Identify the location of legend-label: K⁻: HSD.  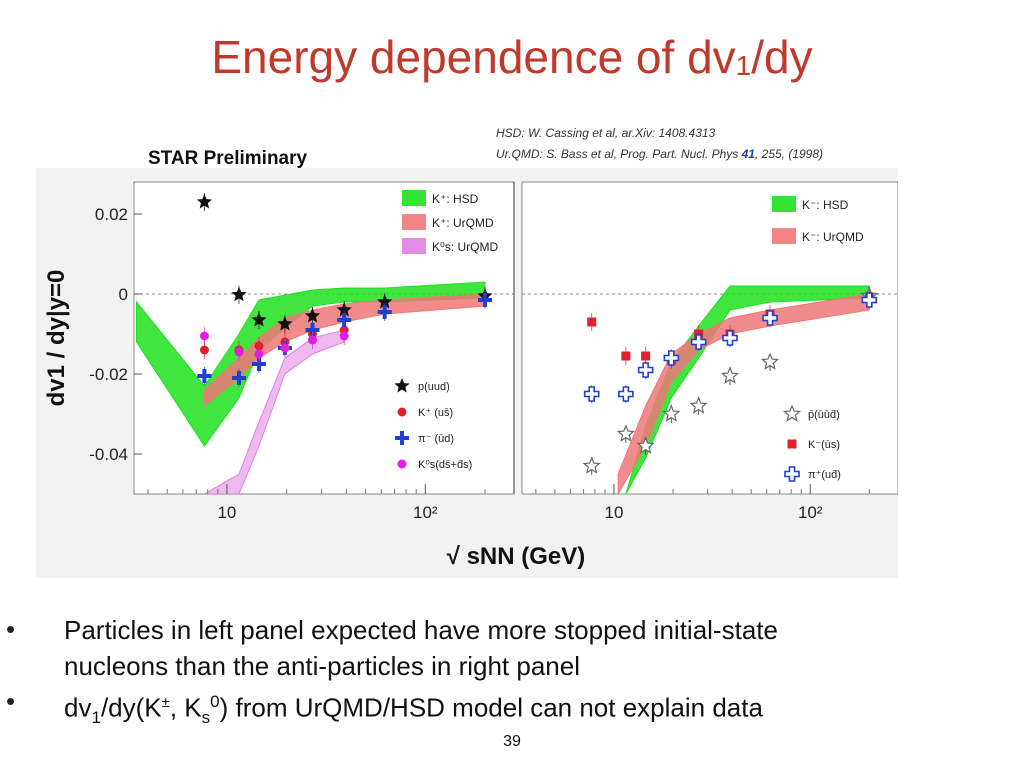
(825, 205).